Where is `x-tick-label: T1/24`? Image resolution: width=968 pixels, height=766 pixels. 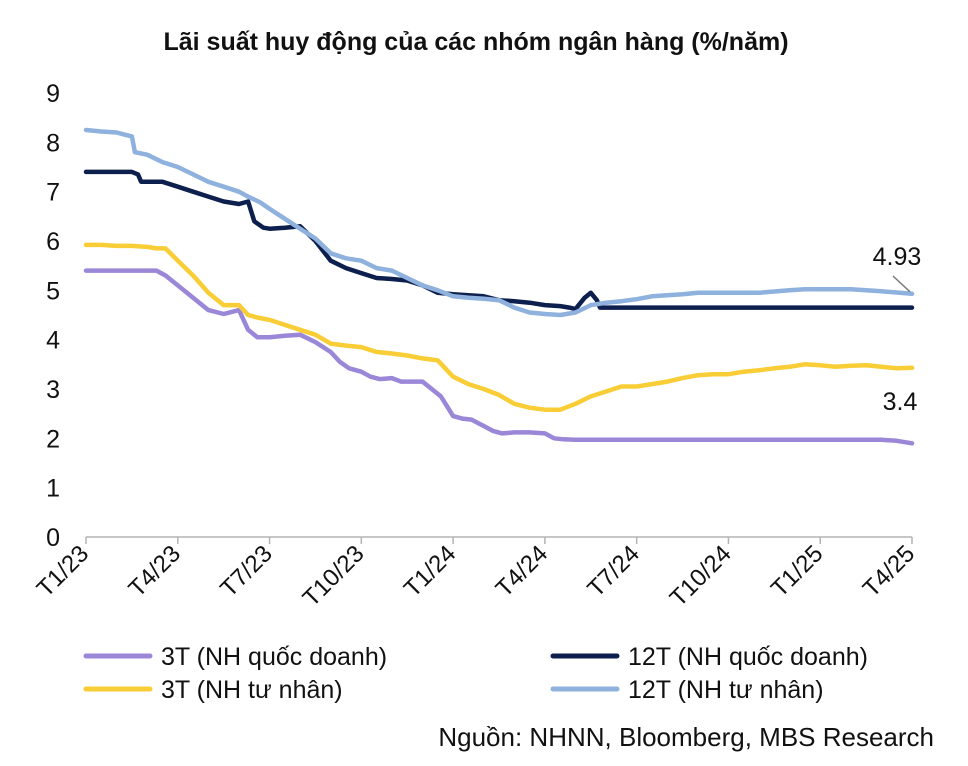 x-tick-label: T1/24 is located at coordinates (430, 571).